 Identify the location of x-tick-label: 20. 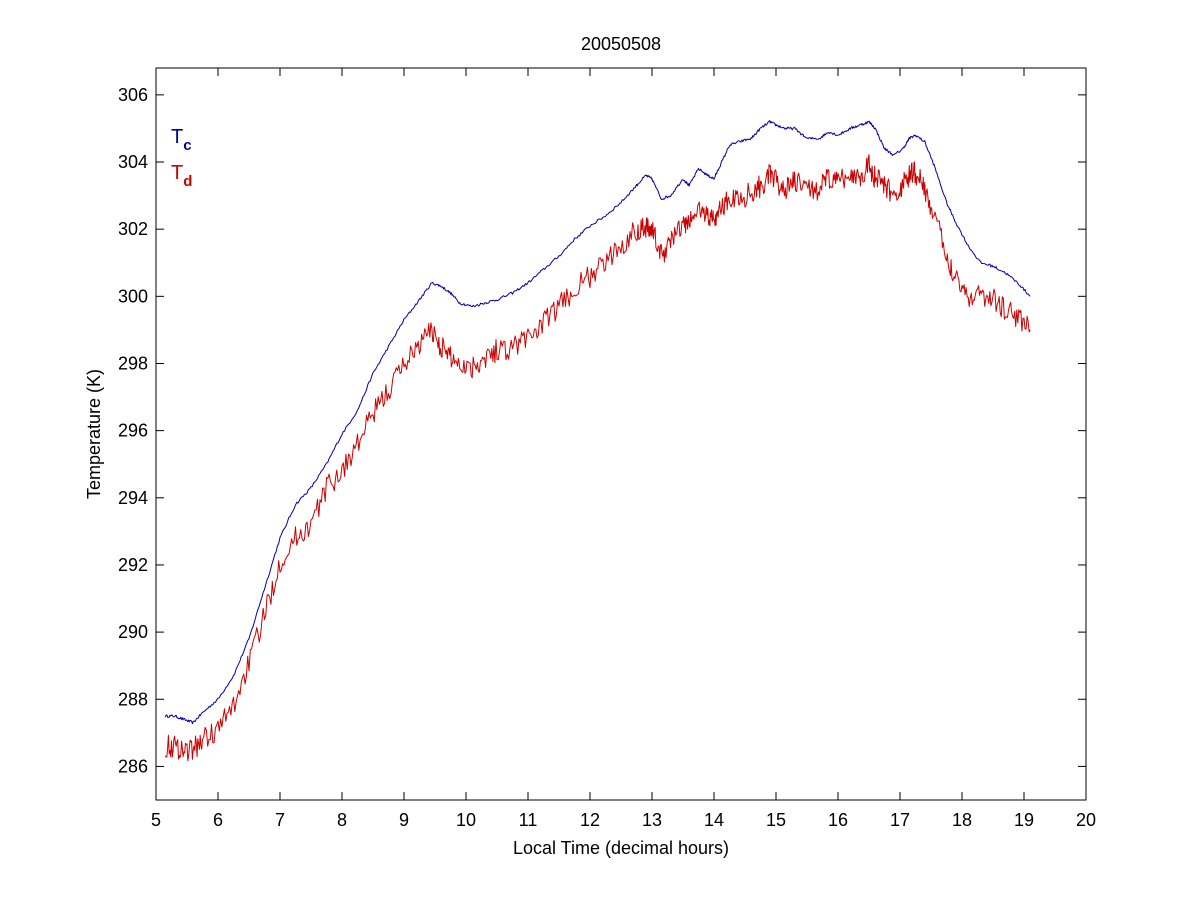
(1086, 820).